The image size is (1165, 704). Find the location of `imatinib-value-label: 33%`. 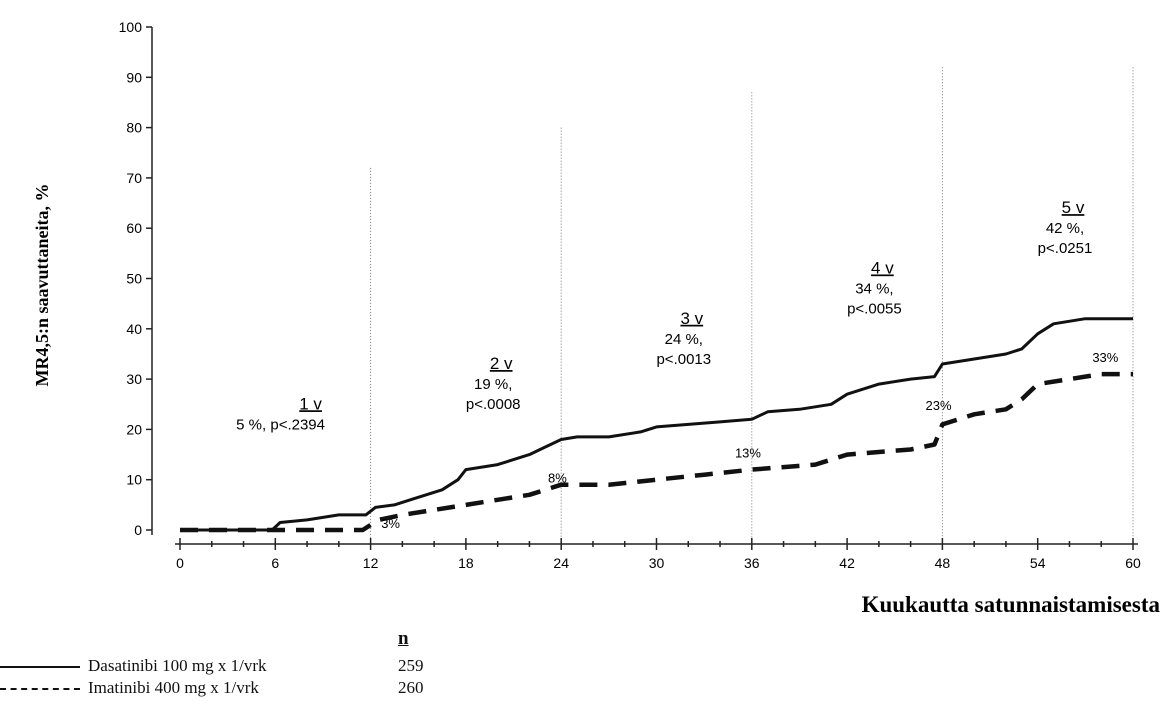

imatinib-value-label: 33% is located at coordinates (1105, 357).